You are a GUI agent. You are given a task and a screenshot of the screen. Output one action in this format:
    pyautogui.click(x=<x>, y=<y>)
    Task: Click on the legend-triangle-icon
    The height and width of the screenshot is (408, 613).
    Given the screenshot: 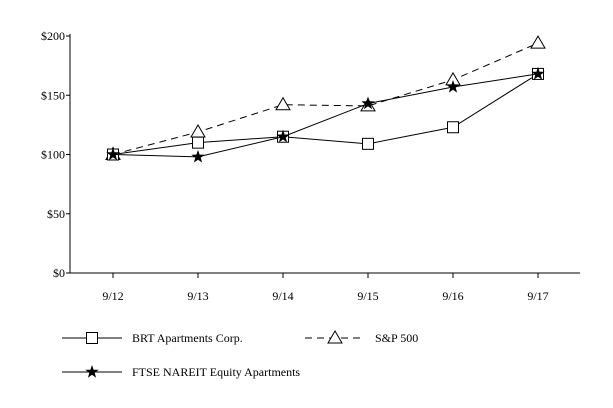 What is the action you would take?
    pyautogui.click(x=335, y=337)
    